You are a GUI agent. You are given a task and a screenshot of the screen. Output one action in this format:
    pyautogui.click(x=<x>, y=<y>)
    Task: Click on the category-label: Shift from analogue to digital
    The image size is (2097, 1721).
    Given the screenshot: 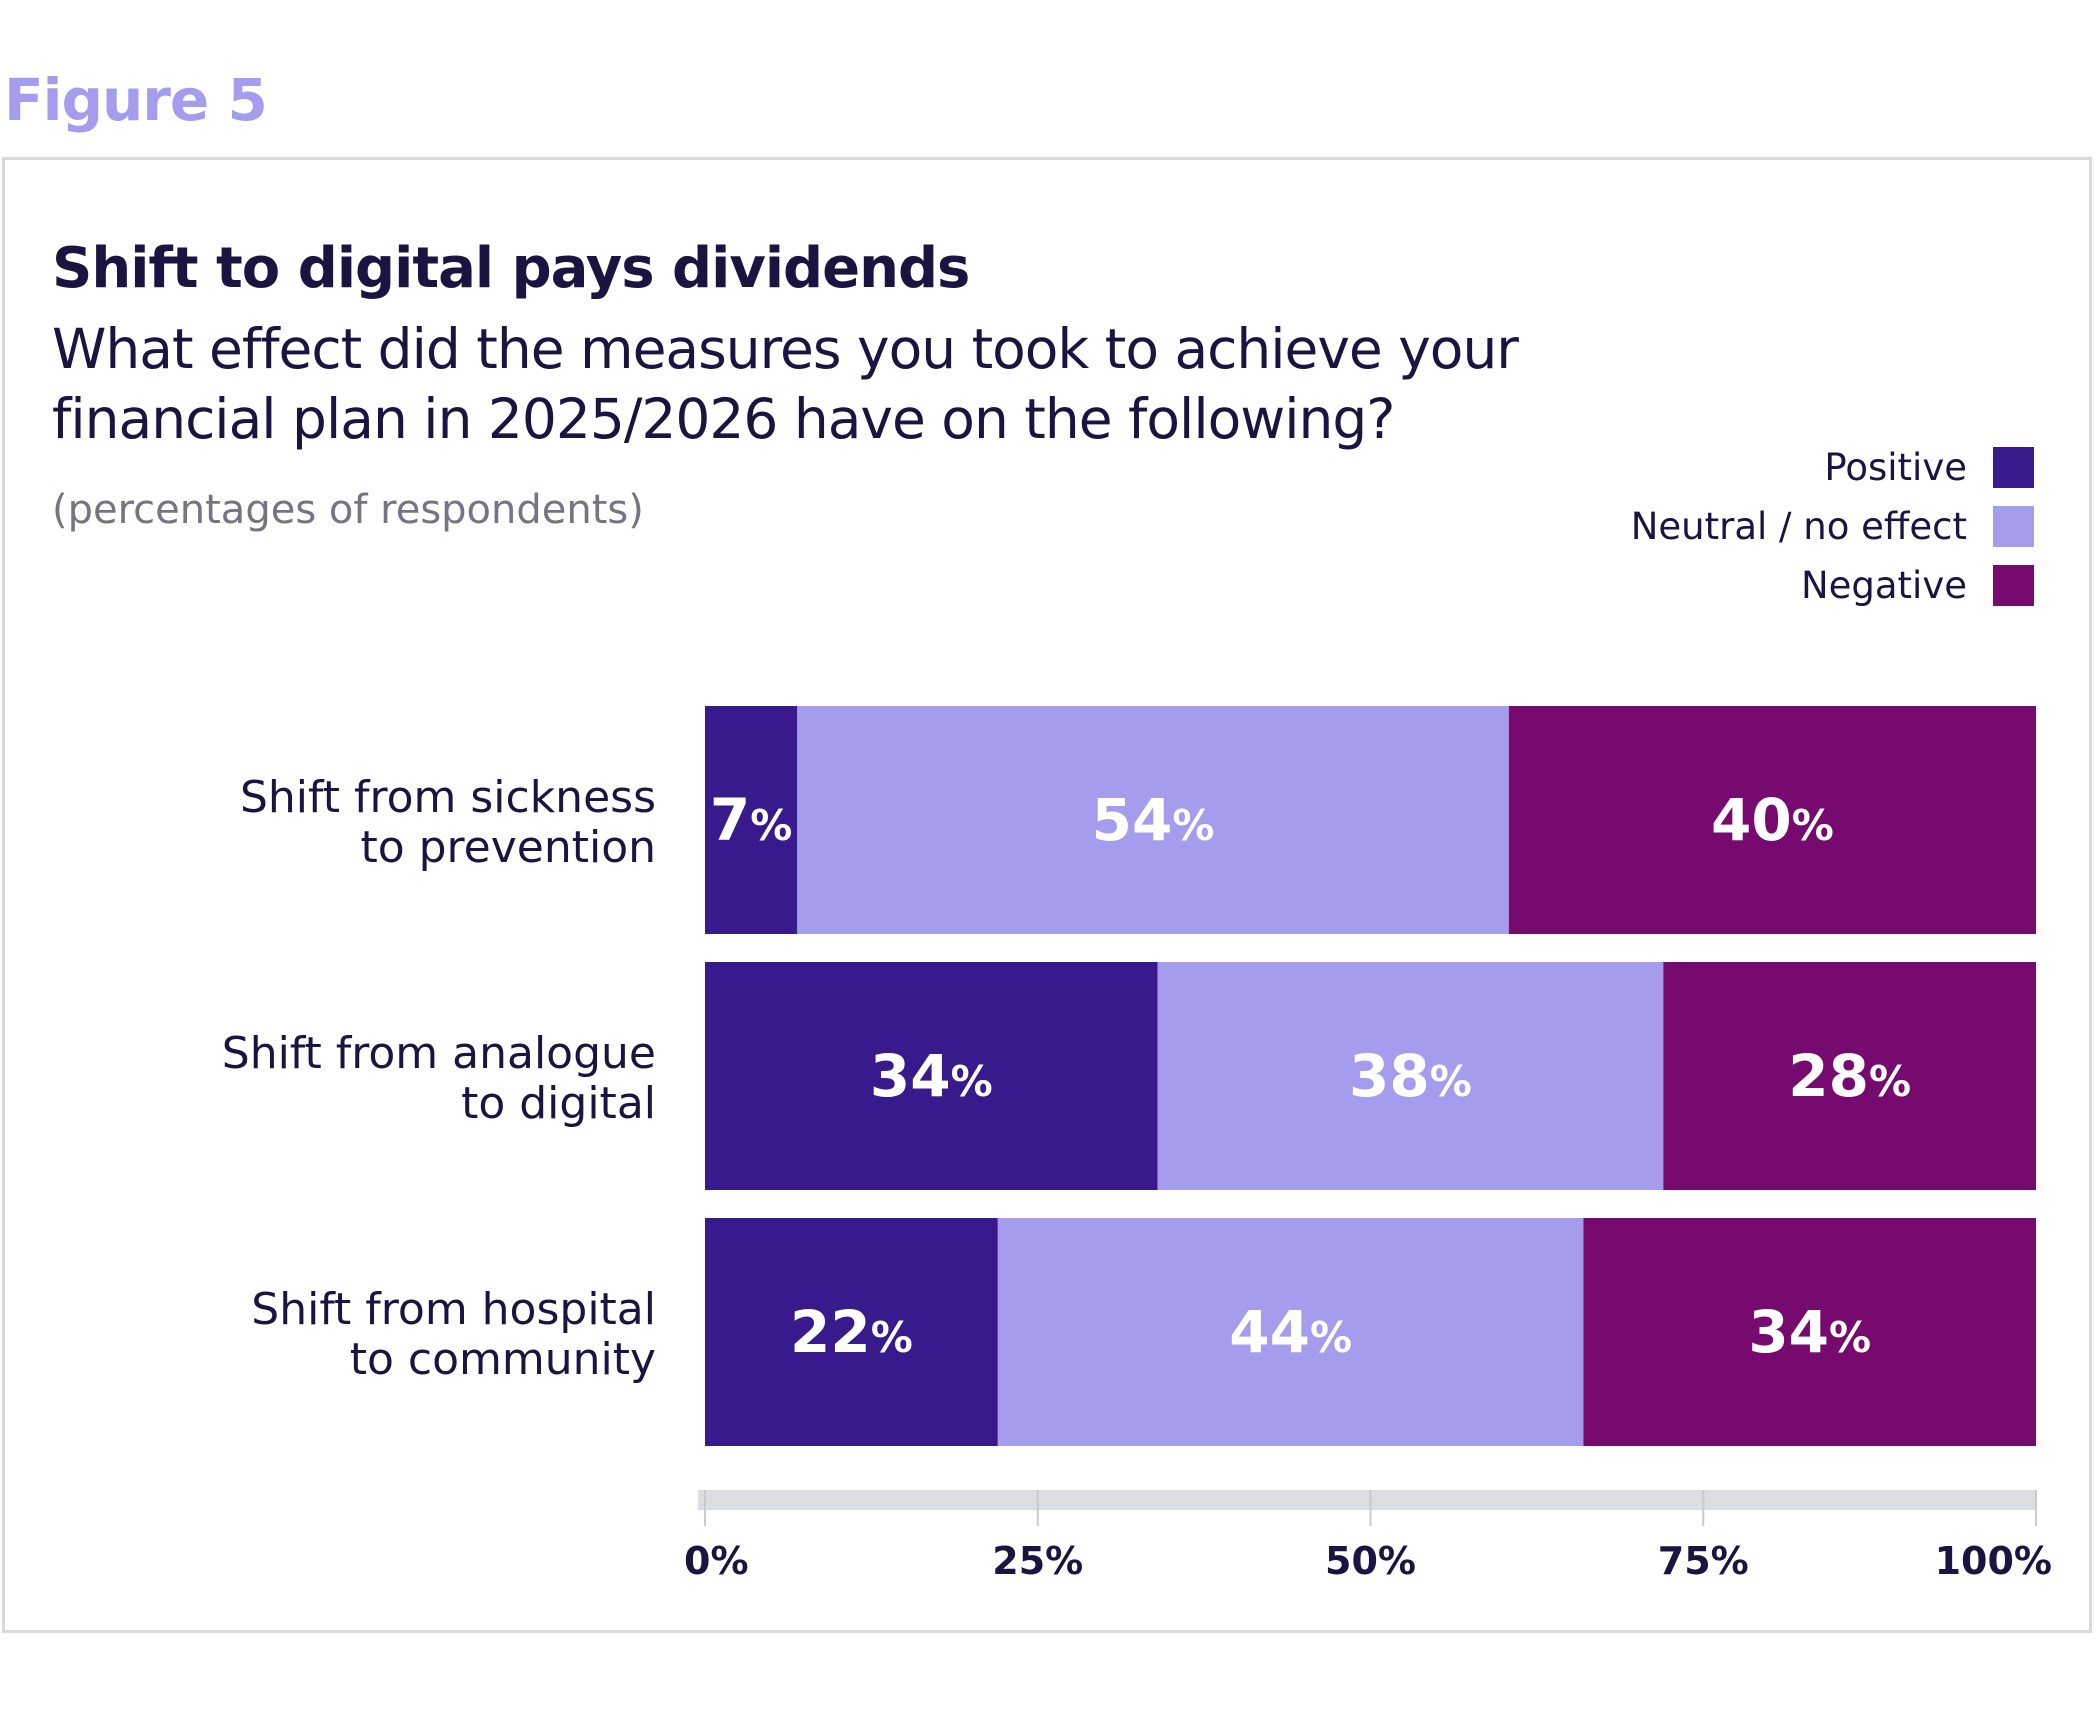 What is the action you would take?
    pyautogui.click(x=439, y=1078)
    